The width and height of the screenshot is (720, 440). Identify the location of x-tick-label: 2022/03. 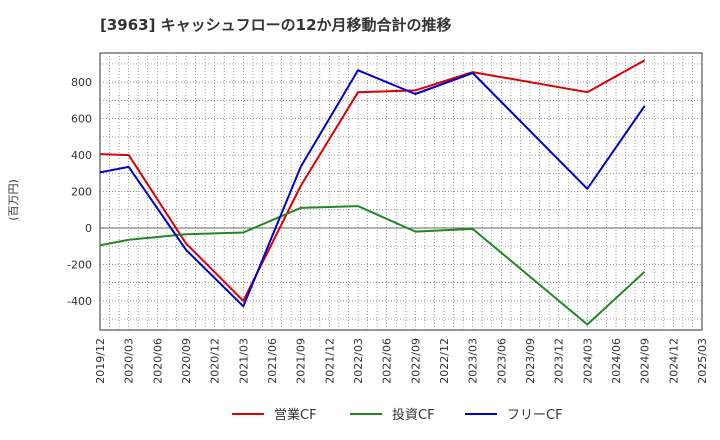
(358, 361).